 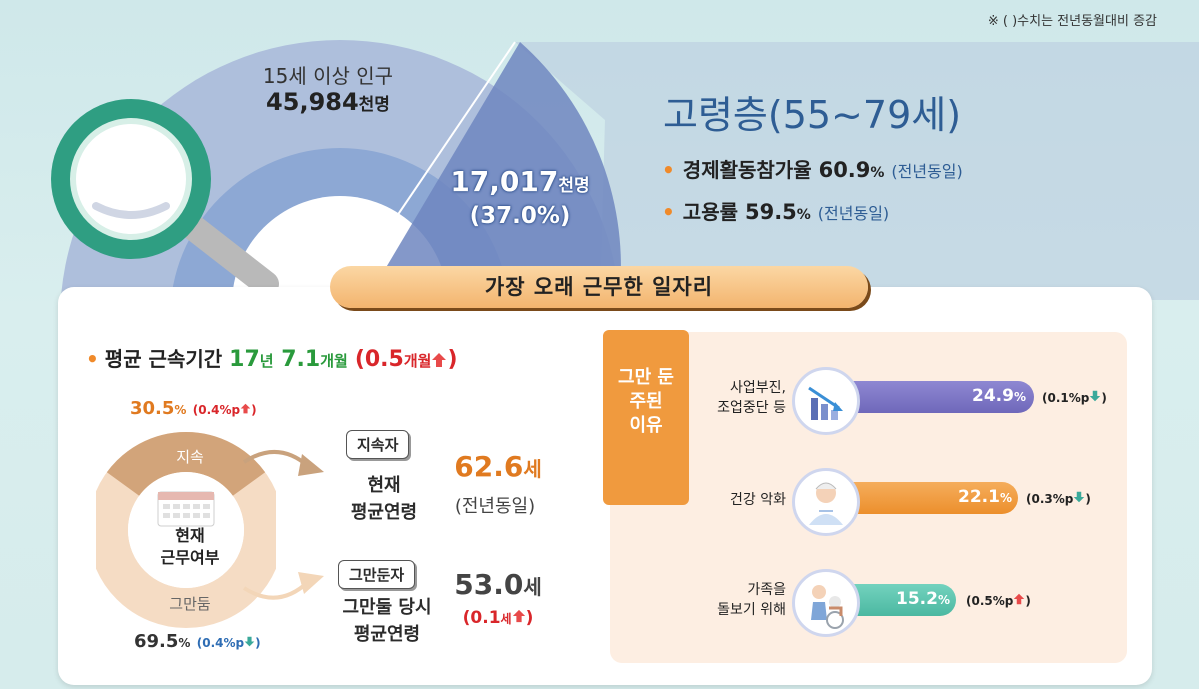 What do you see at coordinates (812, 115) in the screenshot?
I see `senior-title: 고령층(55~79세)` at bounding box center [812, 115].